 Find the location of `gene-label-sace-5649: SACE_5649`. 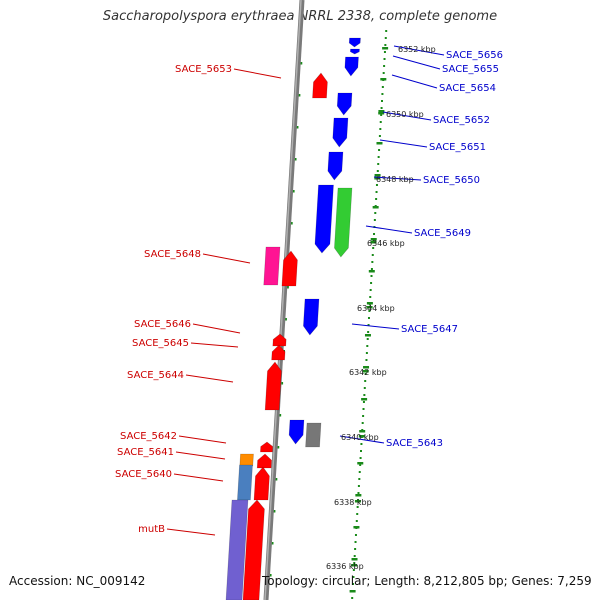

gene-label-sace-5649: SACE_5649 is located at coordinates (442, 233).